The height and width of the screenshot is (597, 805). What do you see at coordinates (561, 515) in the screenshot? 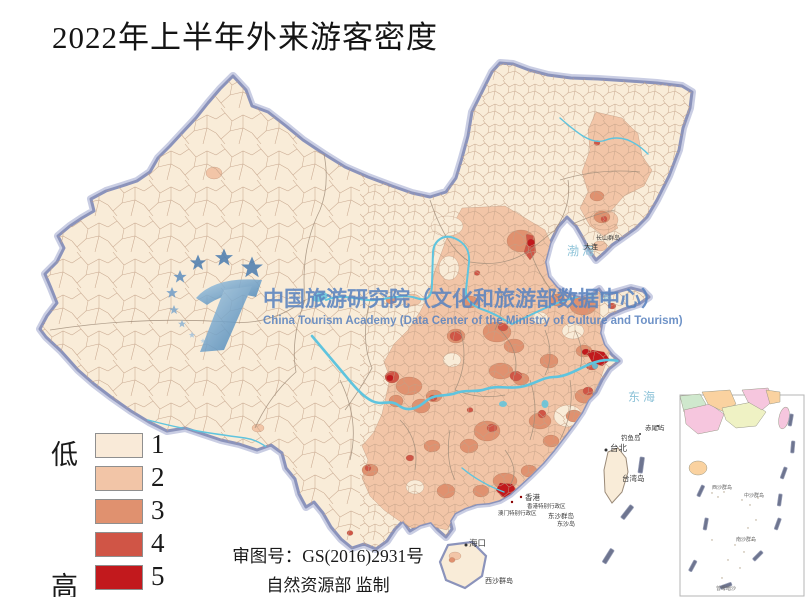
I see `dongsha-qundao-label: 东沙群岛` at bounding box center [561, 515].